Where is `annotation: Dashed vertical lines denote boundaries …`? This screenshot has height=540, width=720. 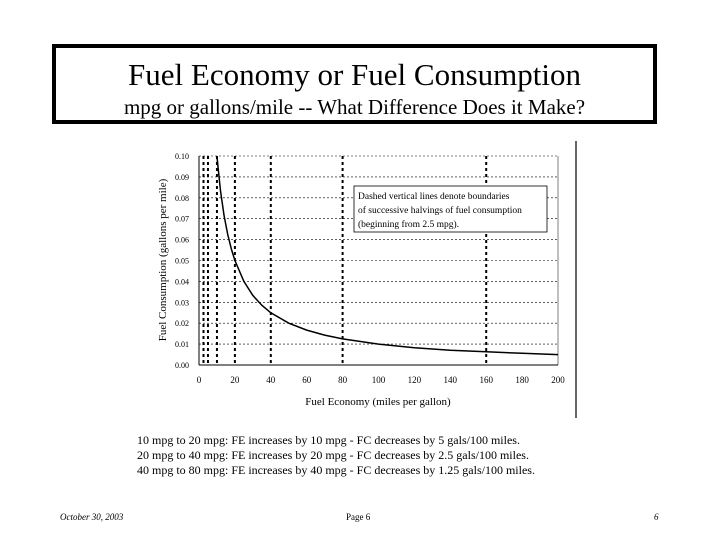 annotation: Dashed vertical lines denote boundaries … is located at coordinates (450, 209).